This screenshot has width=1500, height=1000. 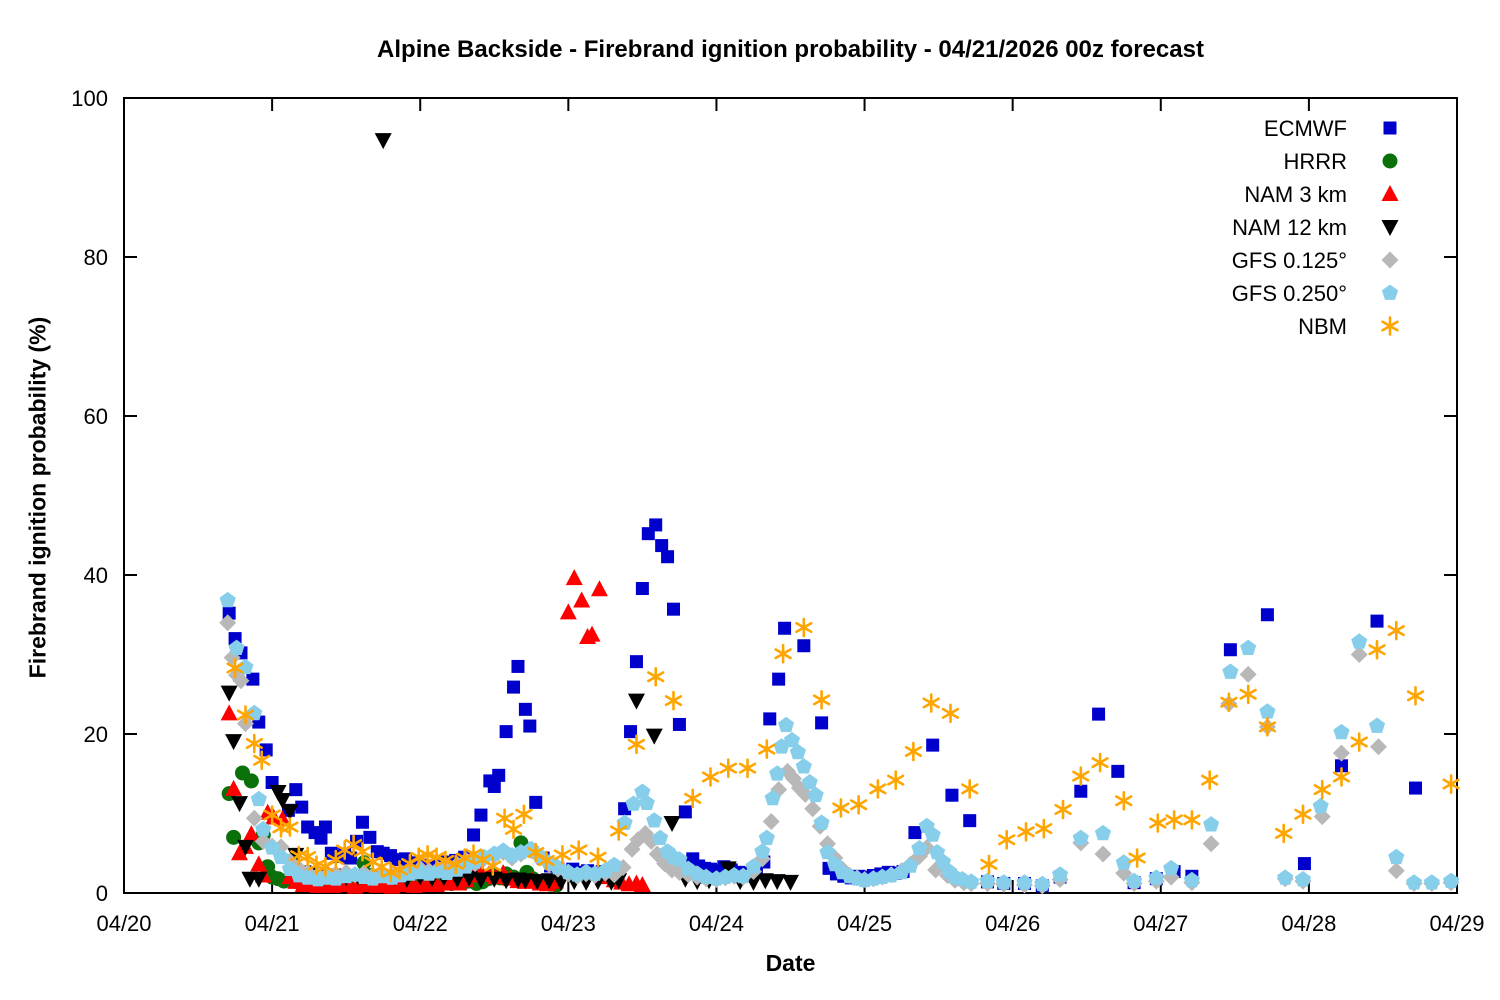 I want to click on y-tick-label: 0, so click(x=102, y=893).